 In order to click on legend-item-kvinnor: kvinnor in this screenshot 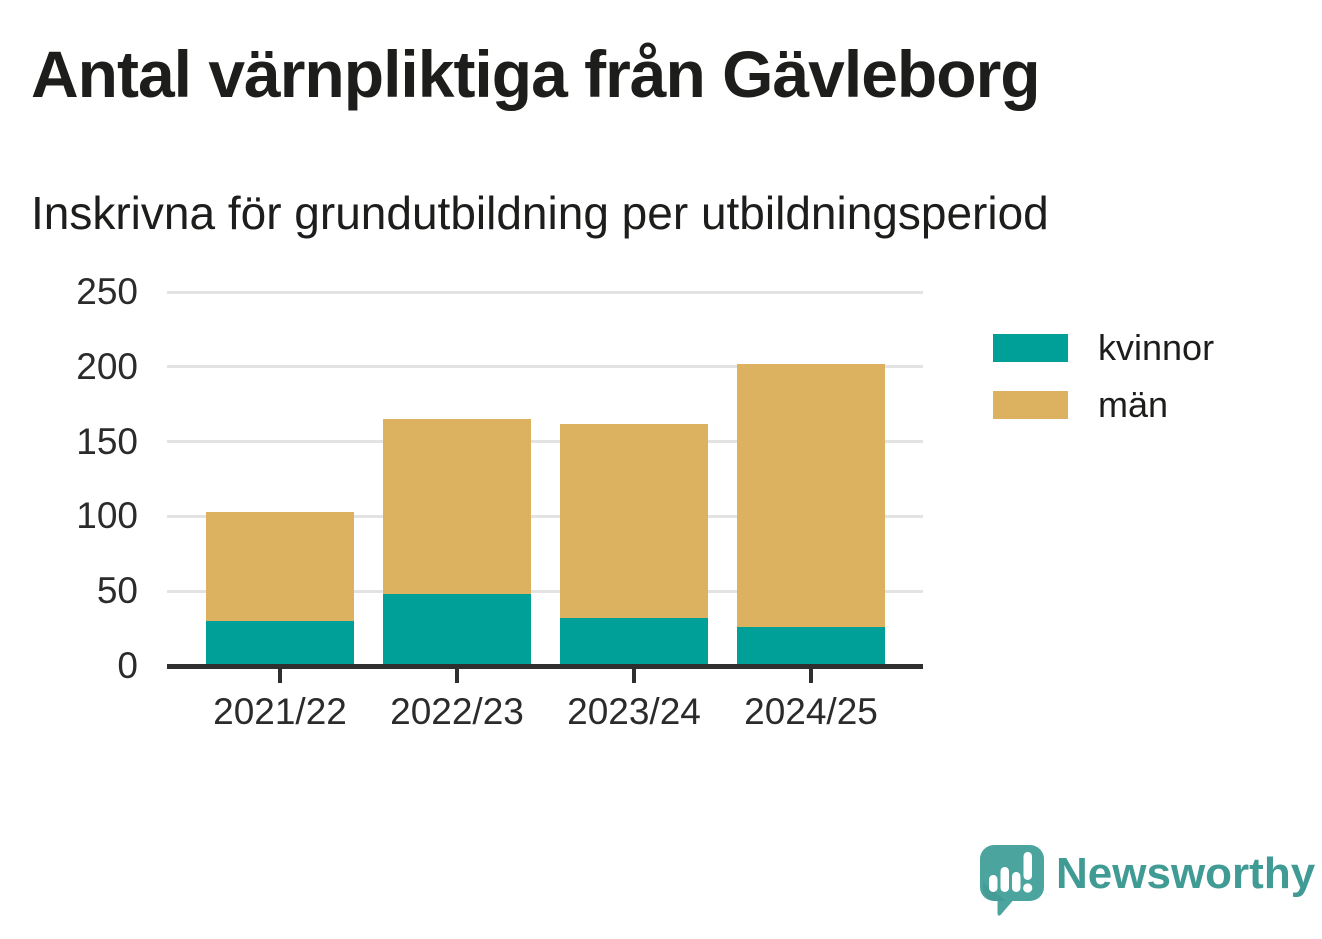, I will do `click(1104, 347)`.